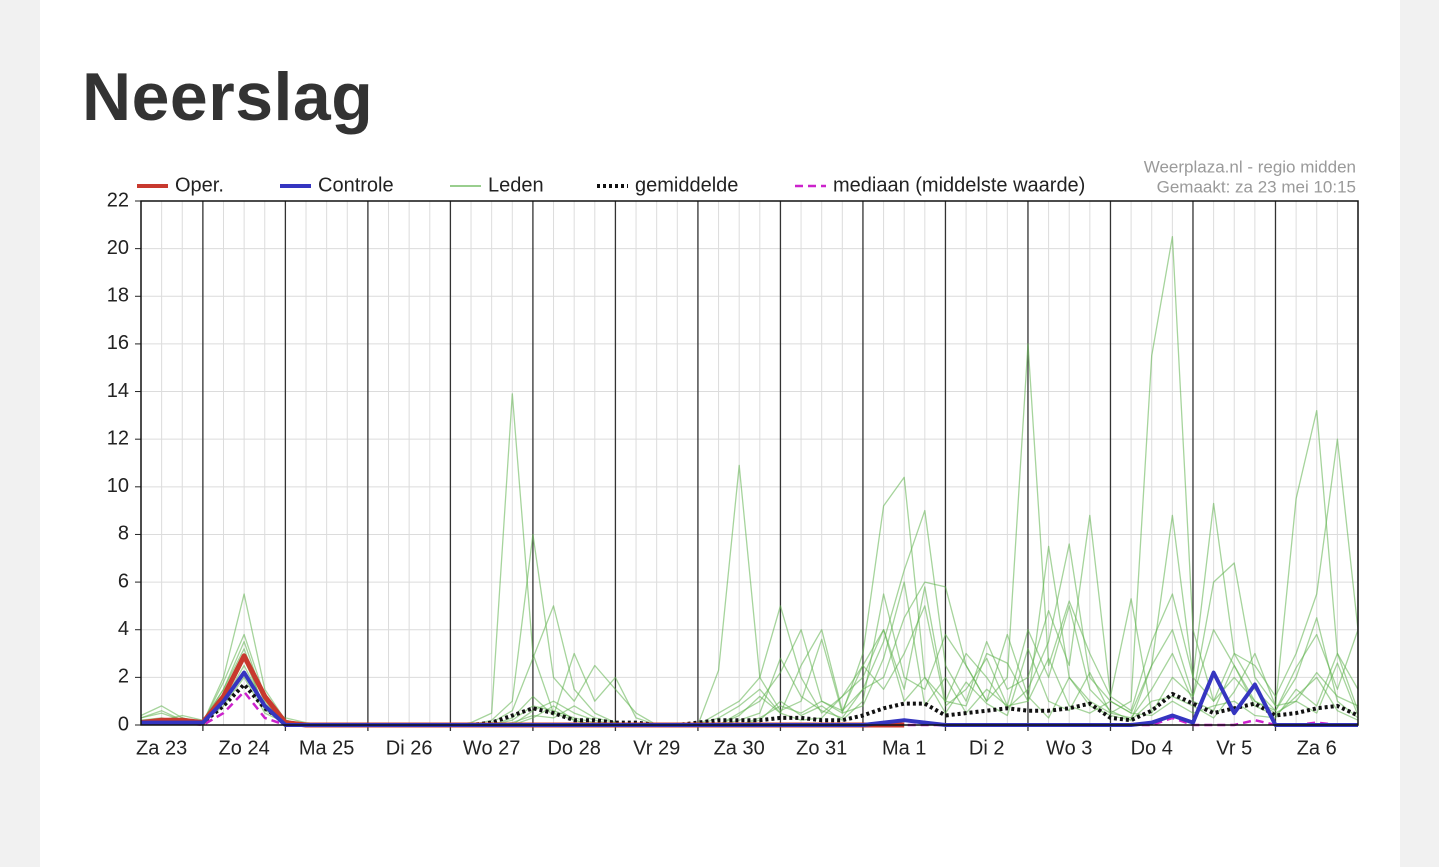  Describe the element at coordinates (1256, 186) in the screenshot. I see `chart-timestamp: Gemaakt: za 23 mei 10:15` at that location.